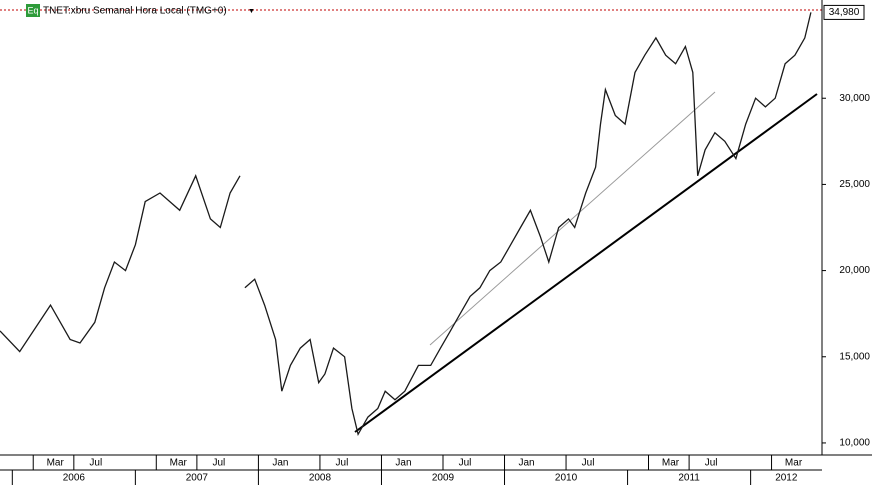 This screenshot has width=872, height=485. Describe the element at coordinates (854, 356) in the screenshot. I see `y-tick-label: 15,000` at that location.